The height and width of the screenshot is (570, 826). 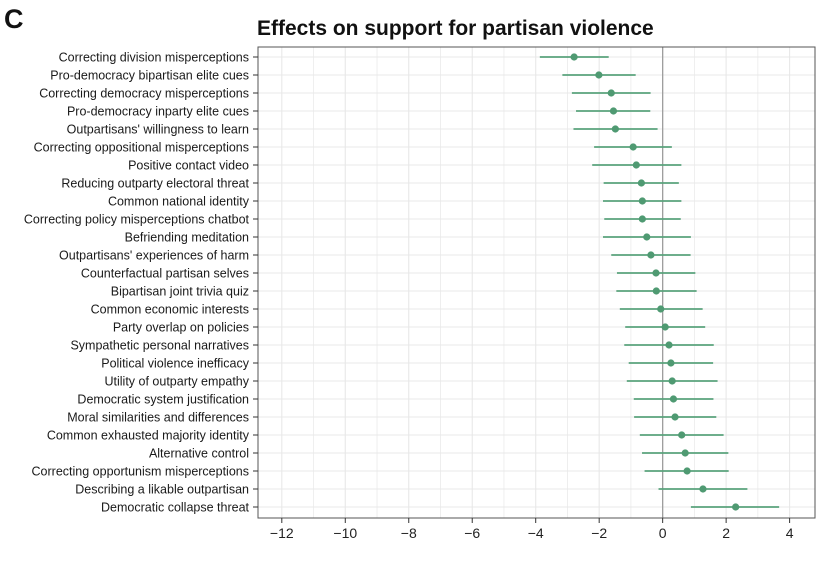 I want to click on category-label: Pro-democracy inparty elite cues, so click(x=158, y=112).